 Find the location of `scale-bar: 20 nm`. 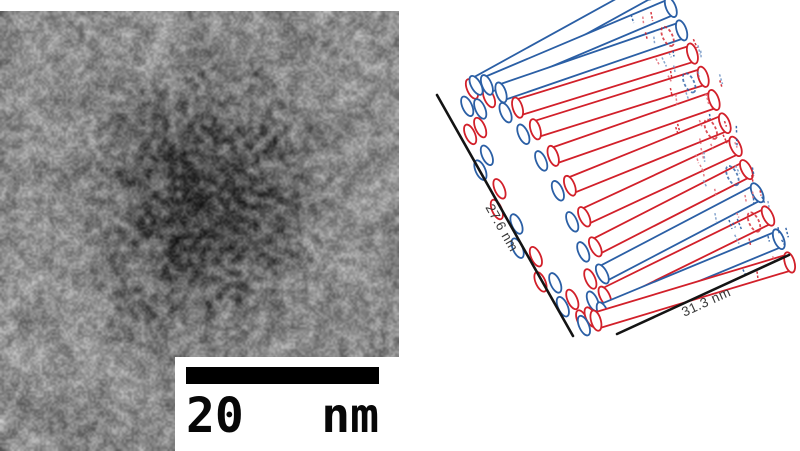

scale-bar: 20 nm is located at coordinates (287, 404).